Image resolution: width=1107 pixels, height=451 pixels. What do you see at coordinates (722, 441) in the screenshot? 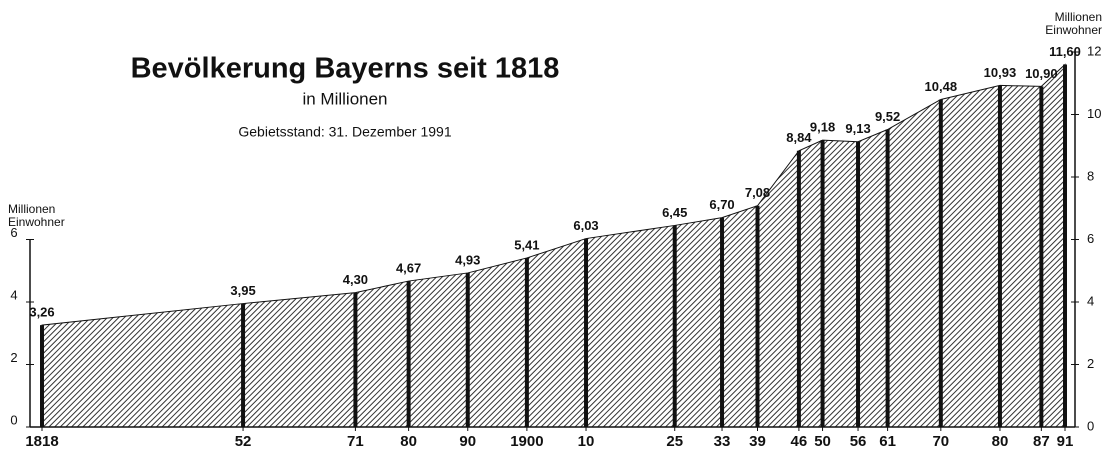
I see `x-tick-label: 33` at bounding box center [722, 441].